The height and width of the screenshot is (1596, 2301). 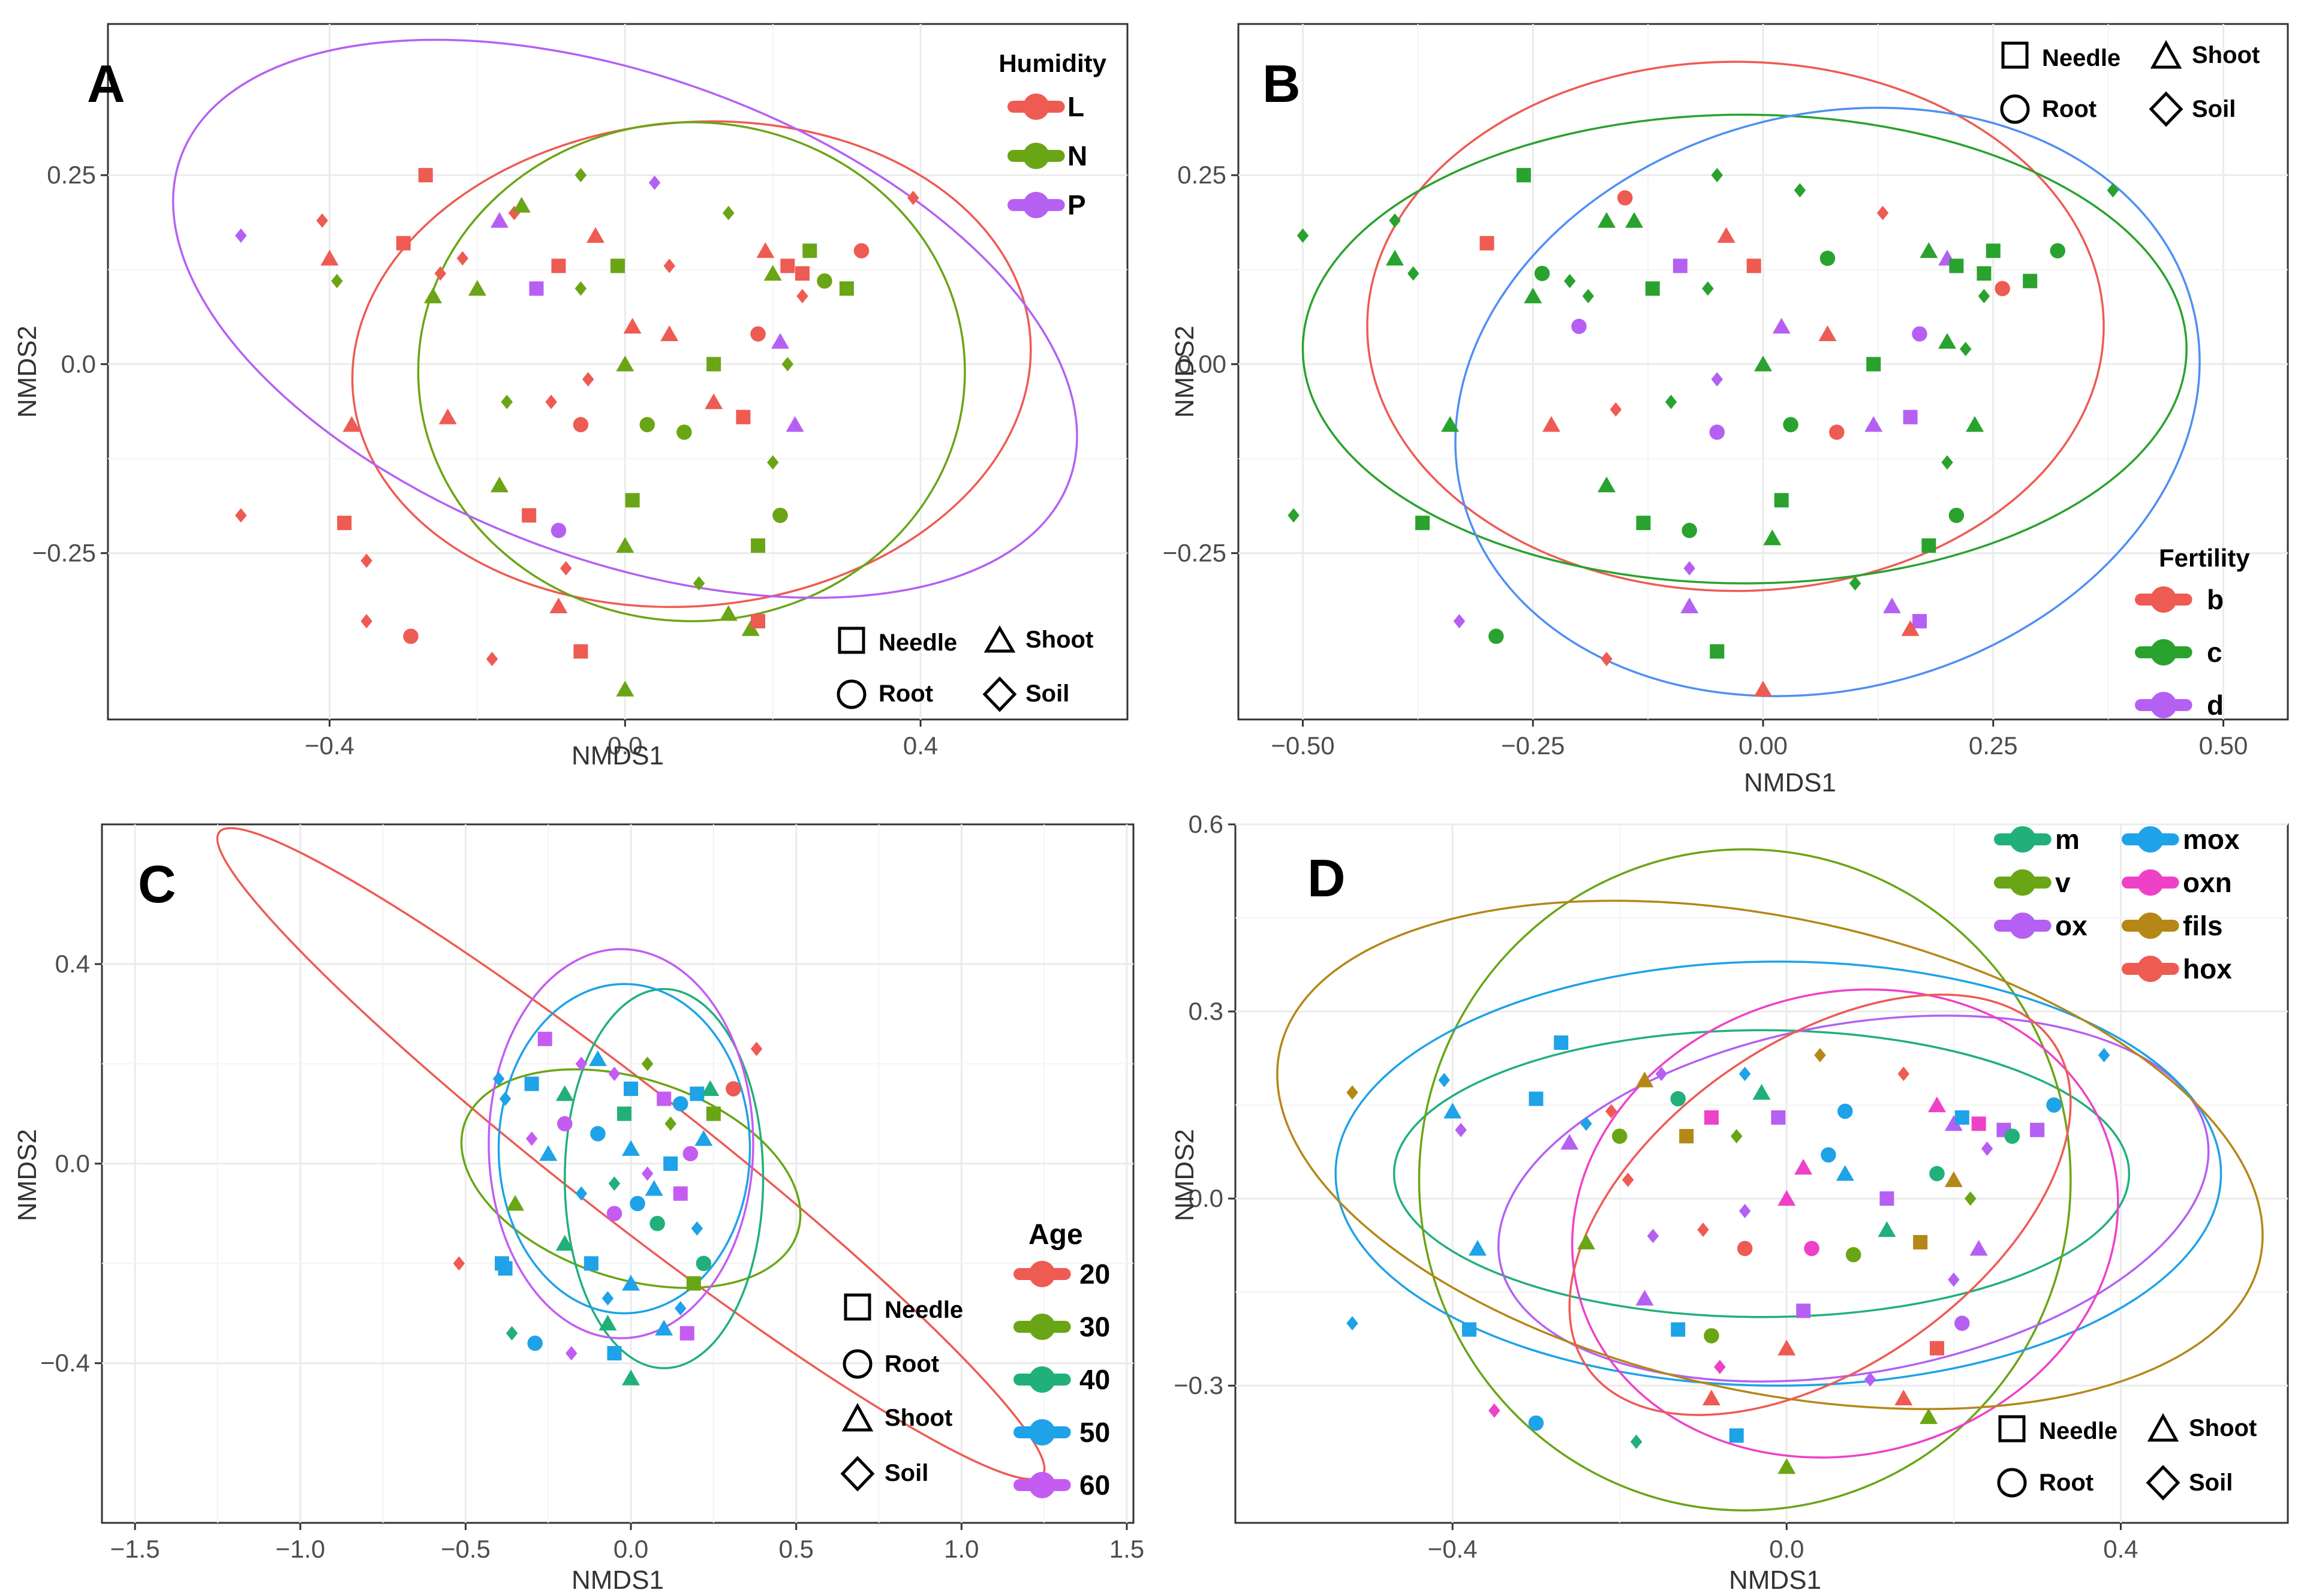 What do you see at coordinates (1094, 1485) in the screenshot?
I see `legend-label-60: 60` at bounding box center [1094, 1485].